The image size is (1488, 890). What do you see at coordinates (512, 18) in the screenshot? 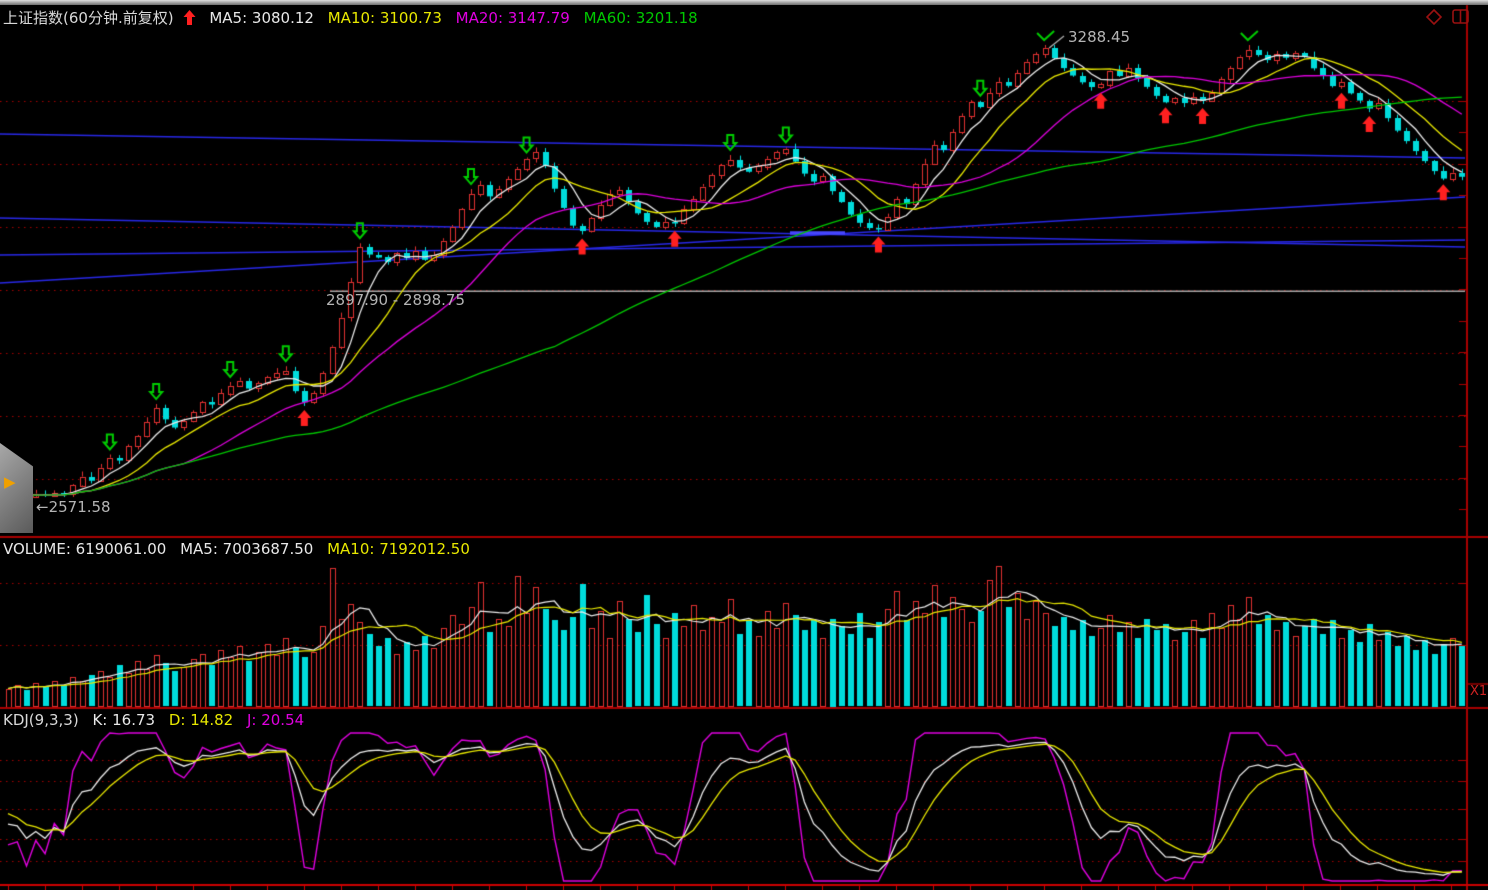
I see `ma20-value: MA20: 3147.79` at bounding box center [512, 18].